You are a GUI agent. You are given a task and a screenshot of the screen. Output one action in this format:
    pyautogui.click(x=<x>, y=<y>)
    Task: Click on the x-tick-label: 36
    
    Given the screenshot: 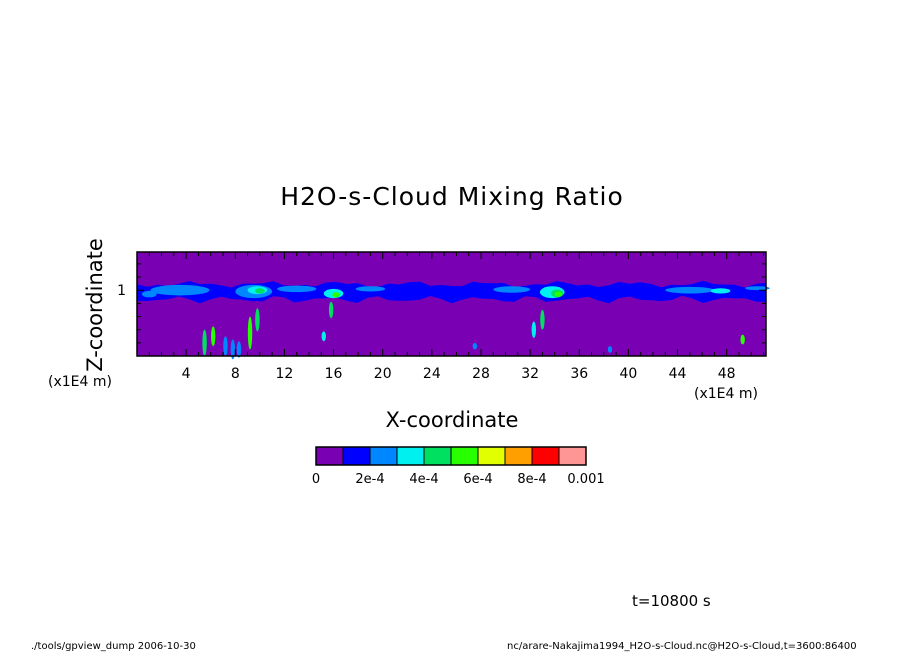 What is the action you would take?
    pyautogui.click(x=579, y=374)
    